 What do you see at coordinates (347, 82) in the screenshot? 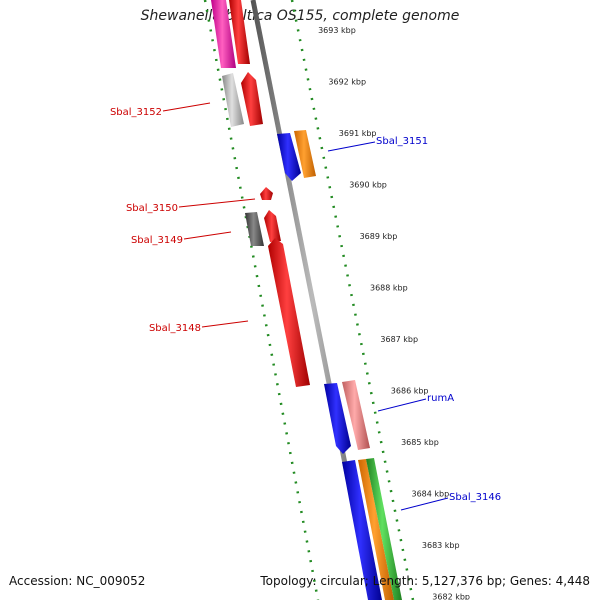
I see `scale-tick-label: 3692 kbp` at bounding box center [347, 82].